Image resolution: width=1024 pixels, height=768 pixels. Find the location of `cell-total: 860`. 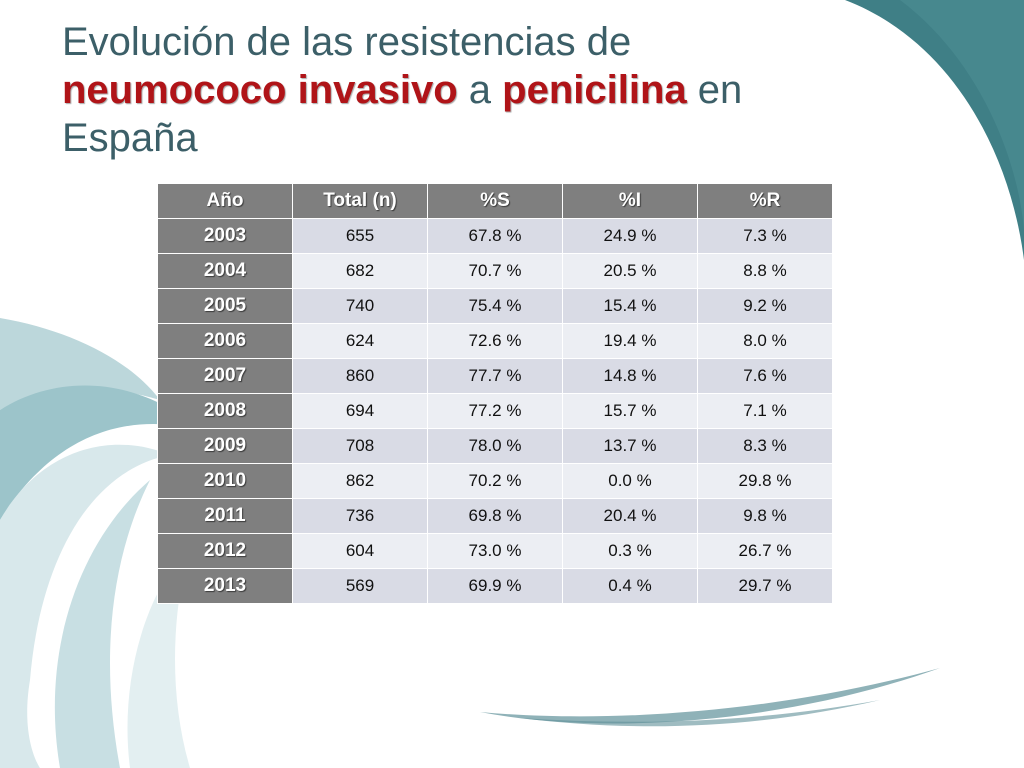

cell-total: 860 is located at coordinates (360, 376).